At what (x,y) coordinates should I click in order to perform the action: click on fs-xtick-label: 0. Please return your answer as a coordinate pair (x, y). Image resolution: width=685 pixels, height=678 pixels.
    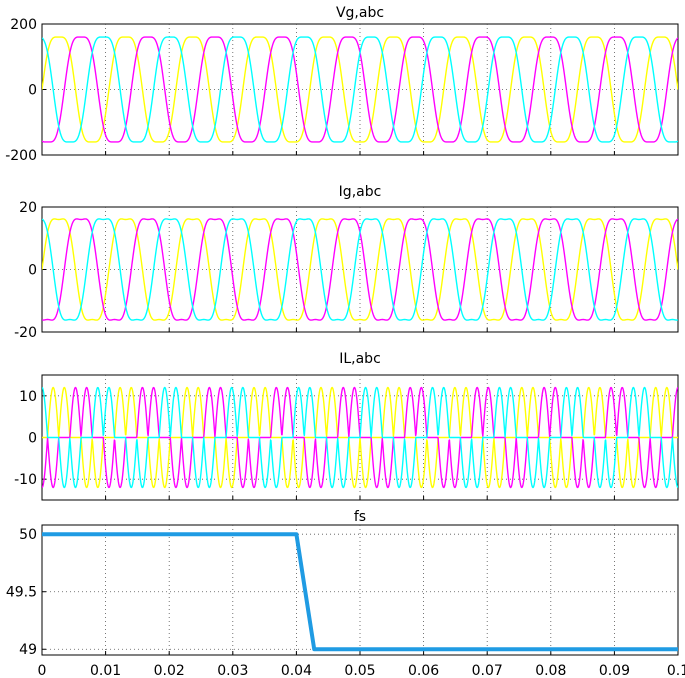
    Looking at the image, I should click on (42, 670).